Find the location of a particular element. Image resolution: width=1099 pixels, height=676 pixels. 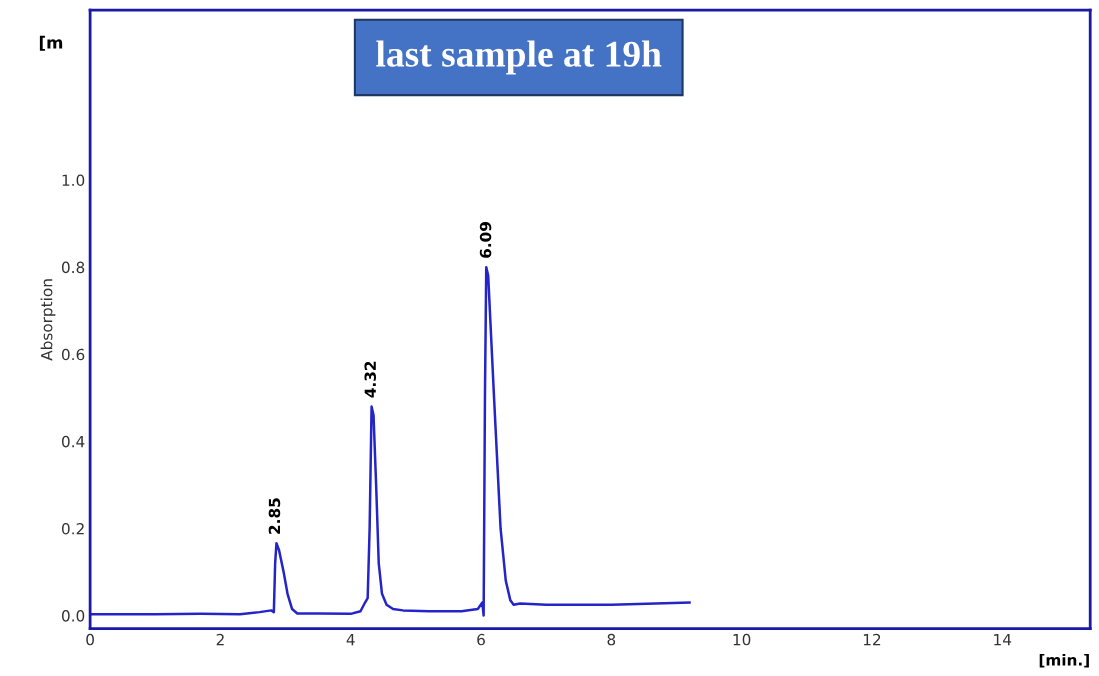

y-tick-label: 0.6 is located at coordinates (73, 354).